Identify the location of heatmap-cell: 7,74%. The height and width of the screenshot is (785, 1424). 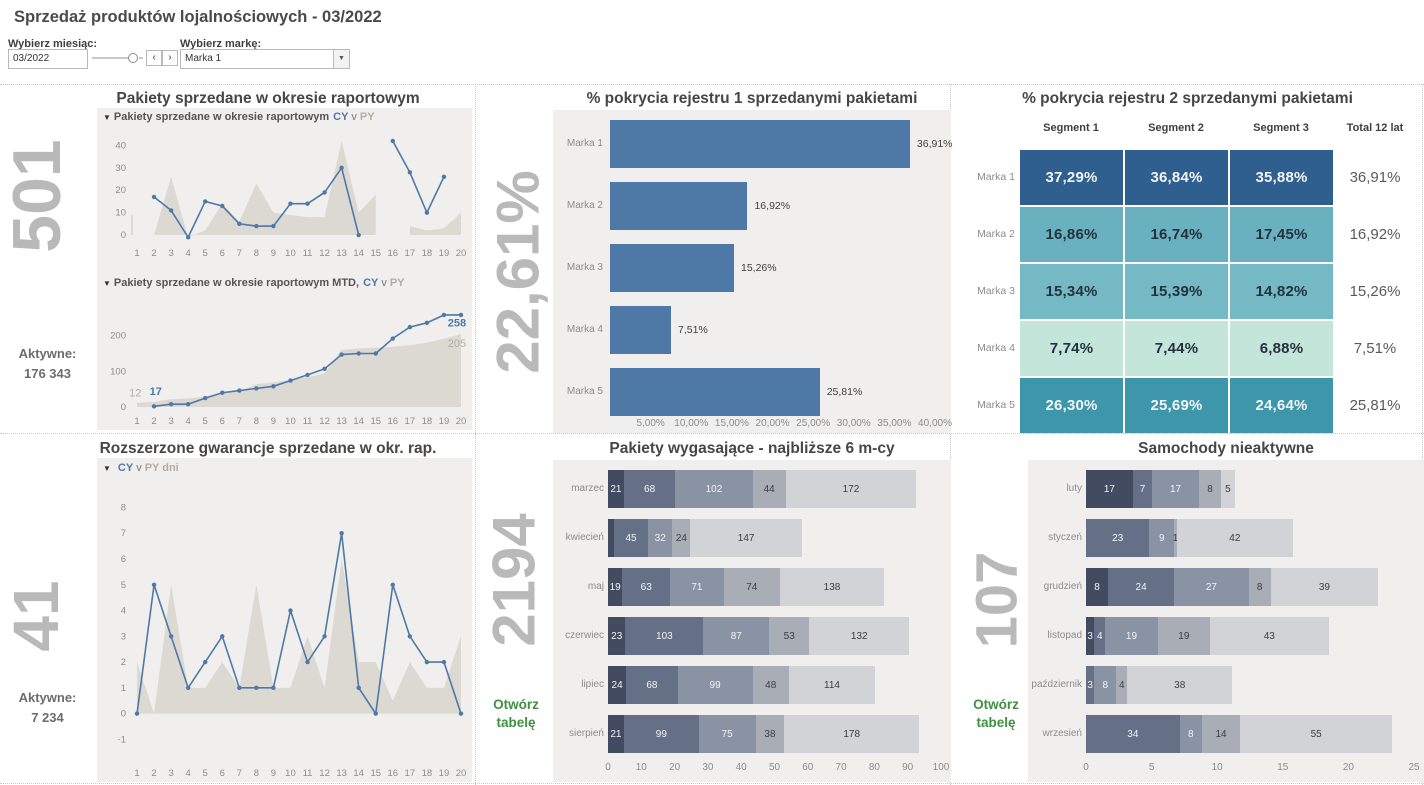
(1071, 348).